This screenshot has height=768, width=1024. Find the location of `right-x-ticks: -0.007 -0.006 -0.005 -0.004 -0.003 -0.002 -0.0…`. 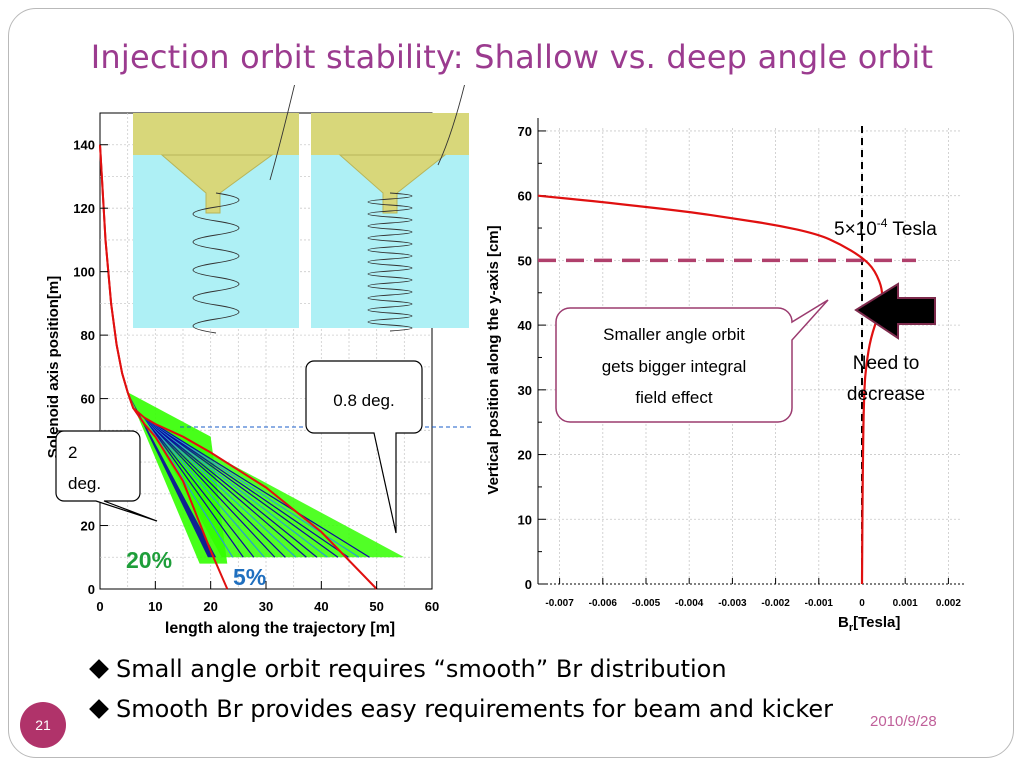

right-x-ticks: -0.007 -0.006 -0.005 -0.004 -0.003 -0.002 -0.0… is located at coordinates (753, 593).